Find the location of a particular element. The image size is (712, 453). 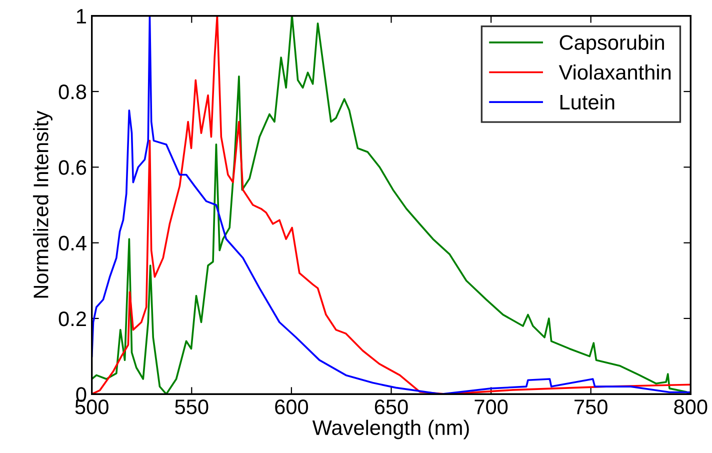

y-tick-label: 0.8 is located at coordinates (72, 92).